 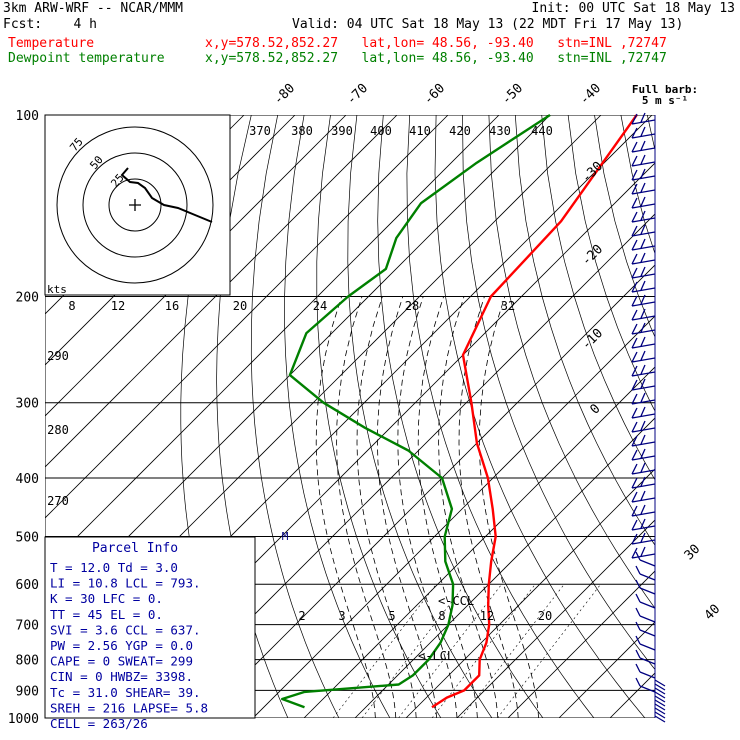 I want to click on isotherm-label: -20, so click(x=592, y=255).